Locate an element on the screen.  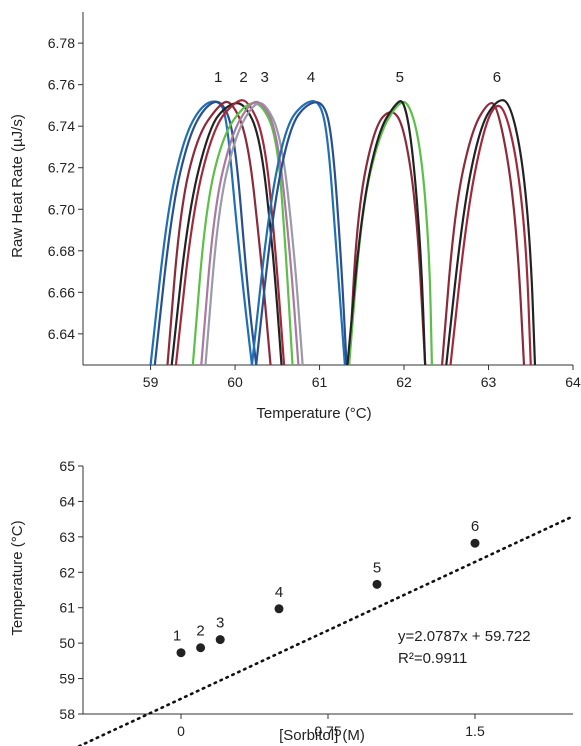
heat-rate-x-tick-label: 60 is located at coordinates (235, 382).